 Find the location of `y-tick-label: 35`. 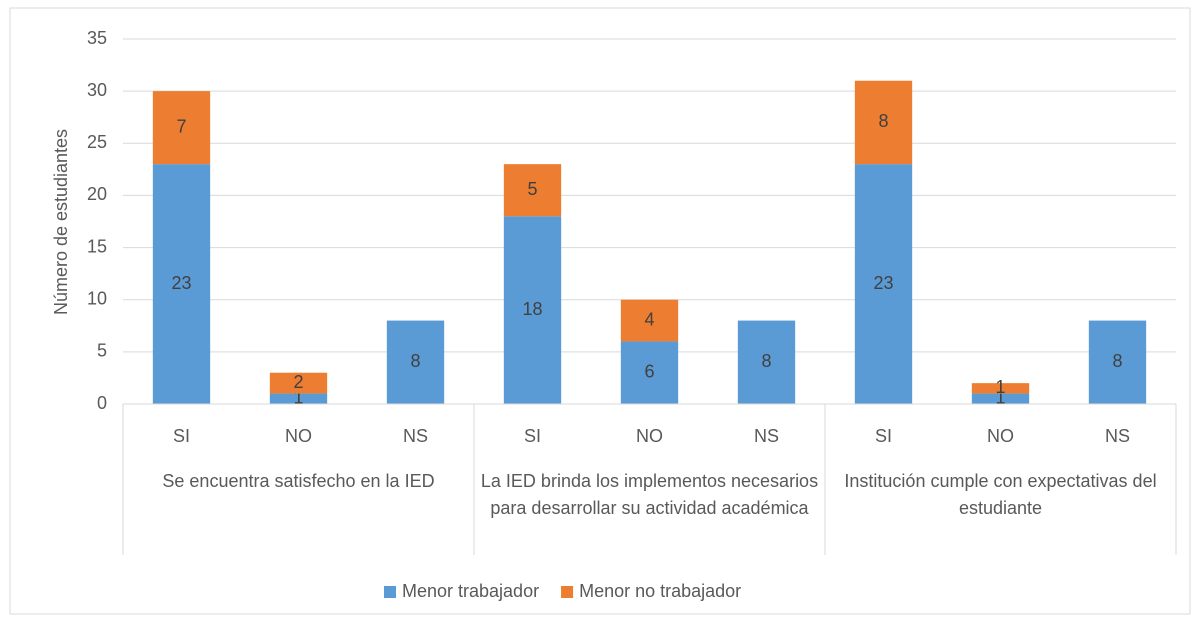

y-tick-label: 35 is located at coordinates (97, 38).